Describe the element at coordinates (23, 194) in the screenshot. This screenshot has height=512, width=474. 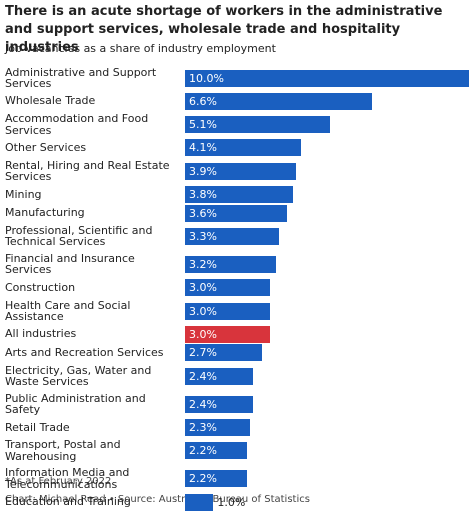
I see `category-label: Mining` at that location.